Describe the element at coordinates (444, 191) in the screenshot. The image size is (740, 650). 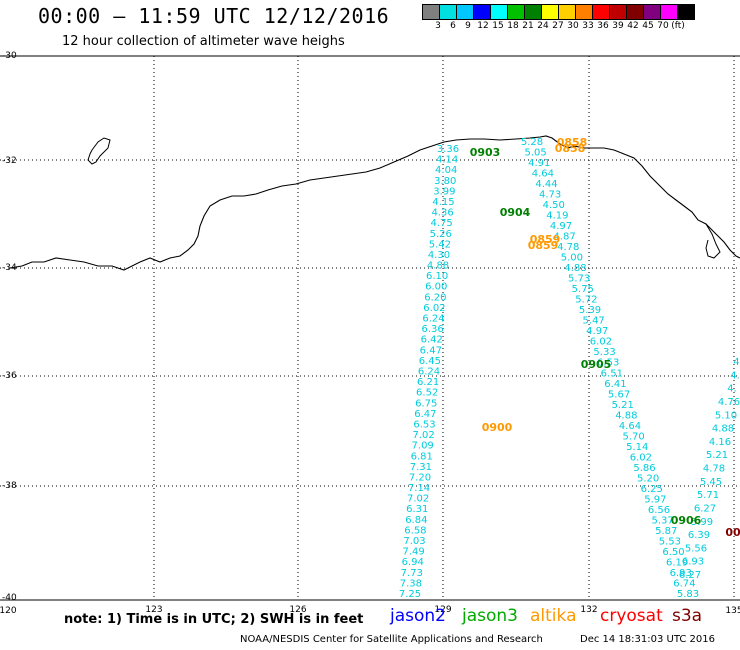
I see `wave-height-value: 3.99` at that location.